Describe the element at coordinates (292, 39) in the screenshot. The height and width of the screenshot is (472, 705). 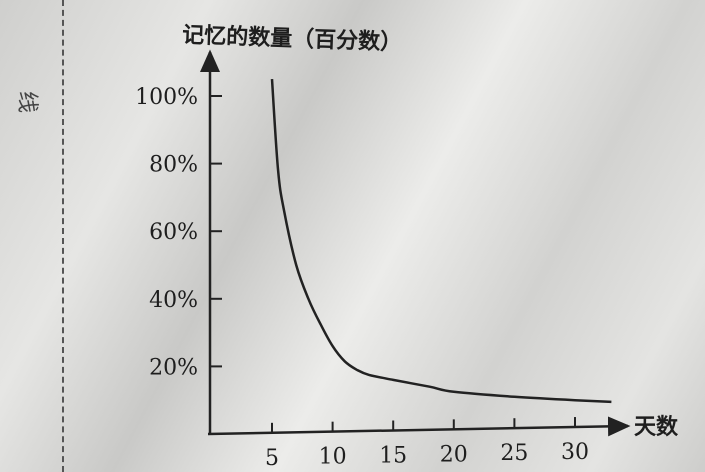
I see `y-axis-label: 记忆的数量（百分数）` at that location.